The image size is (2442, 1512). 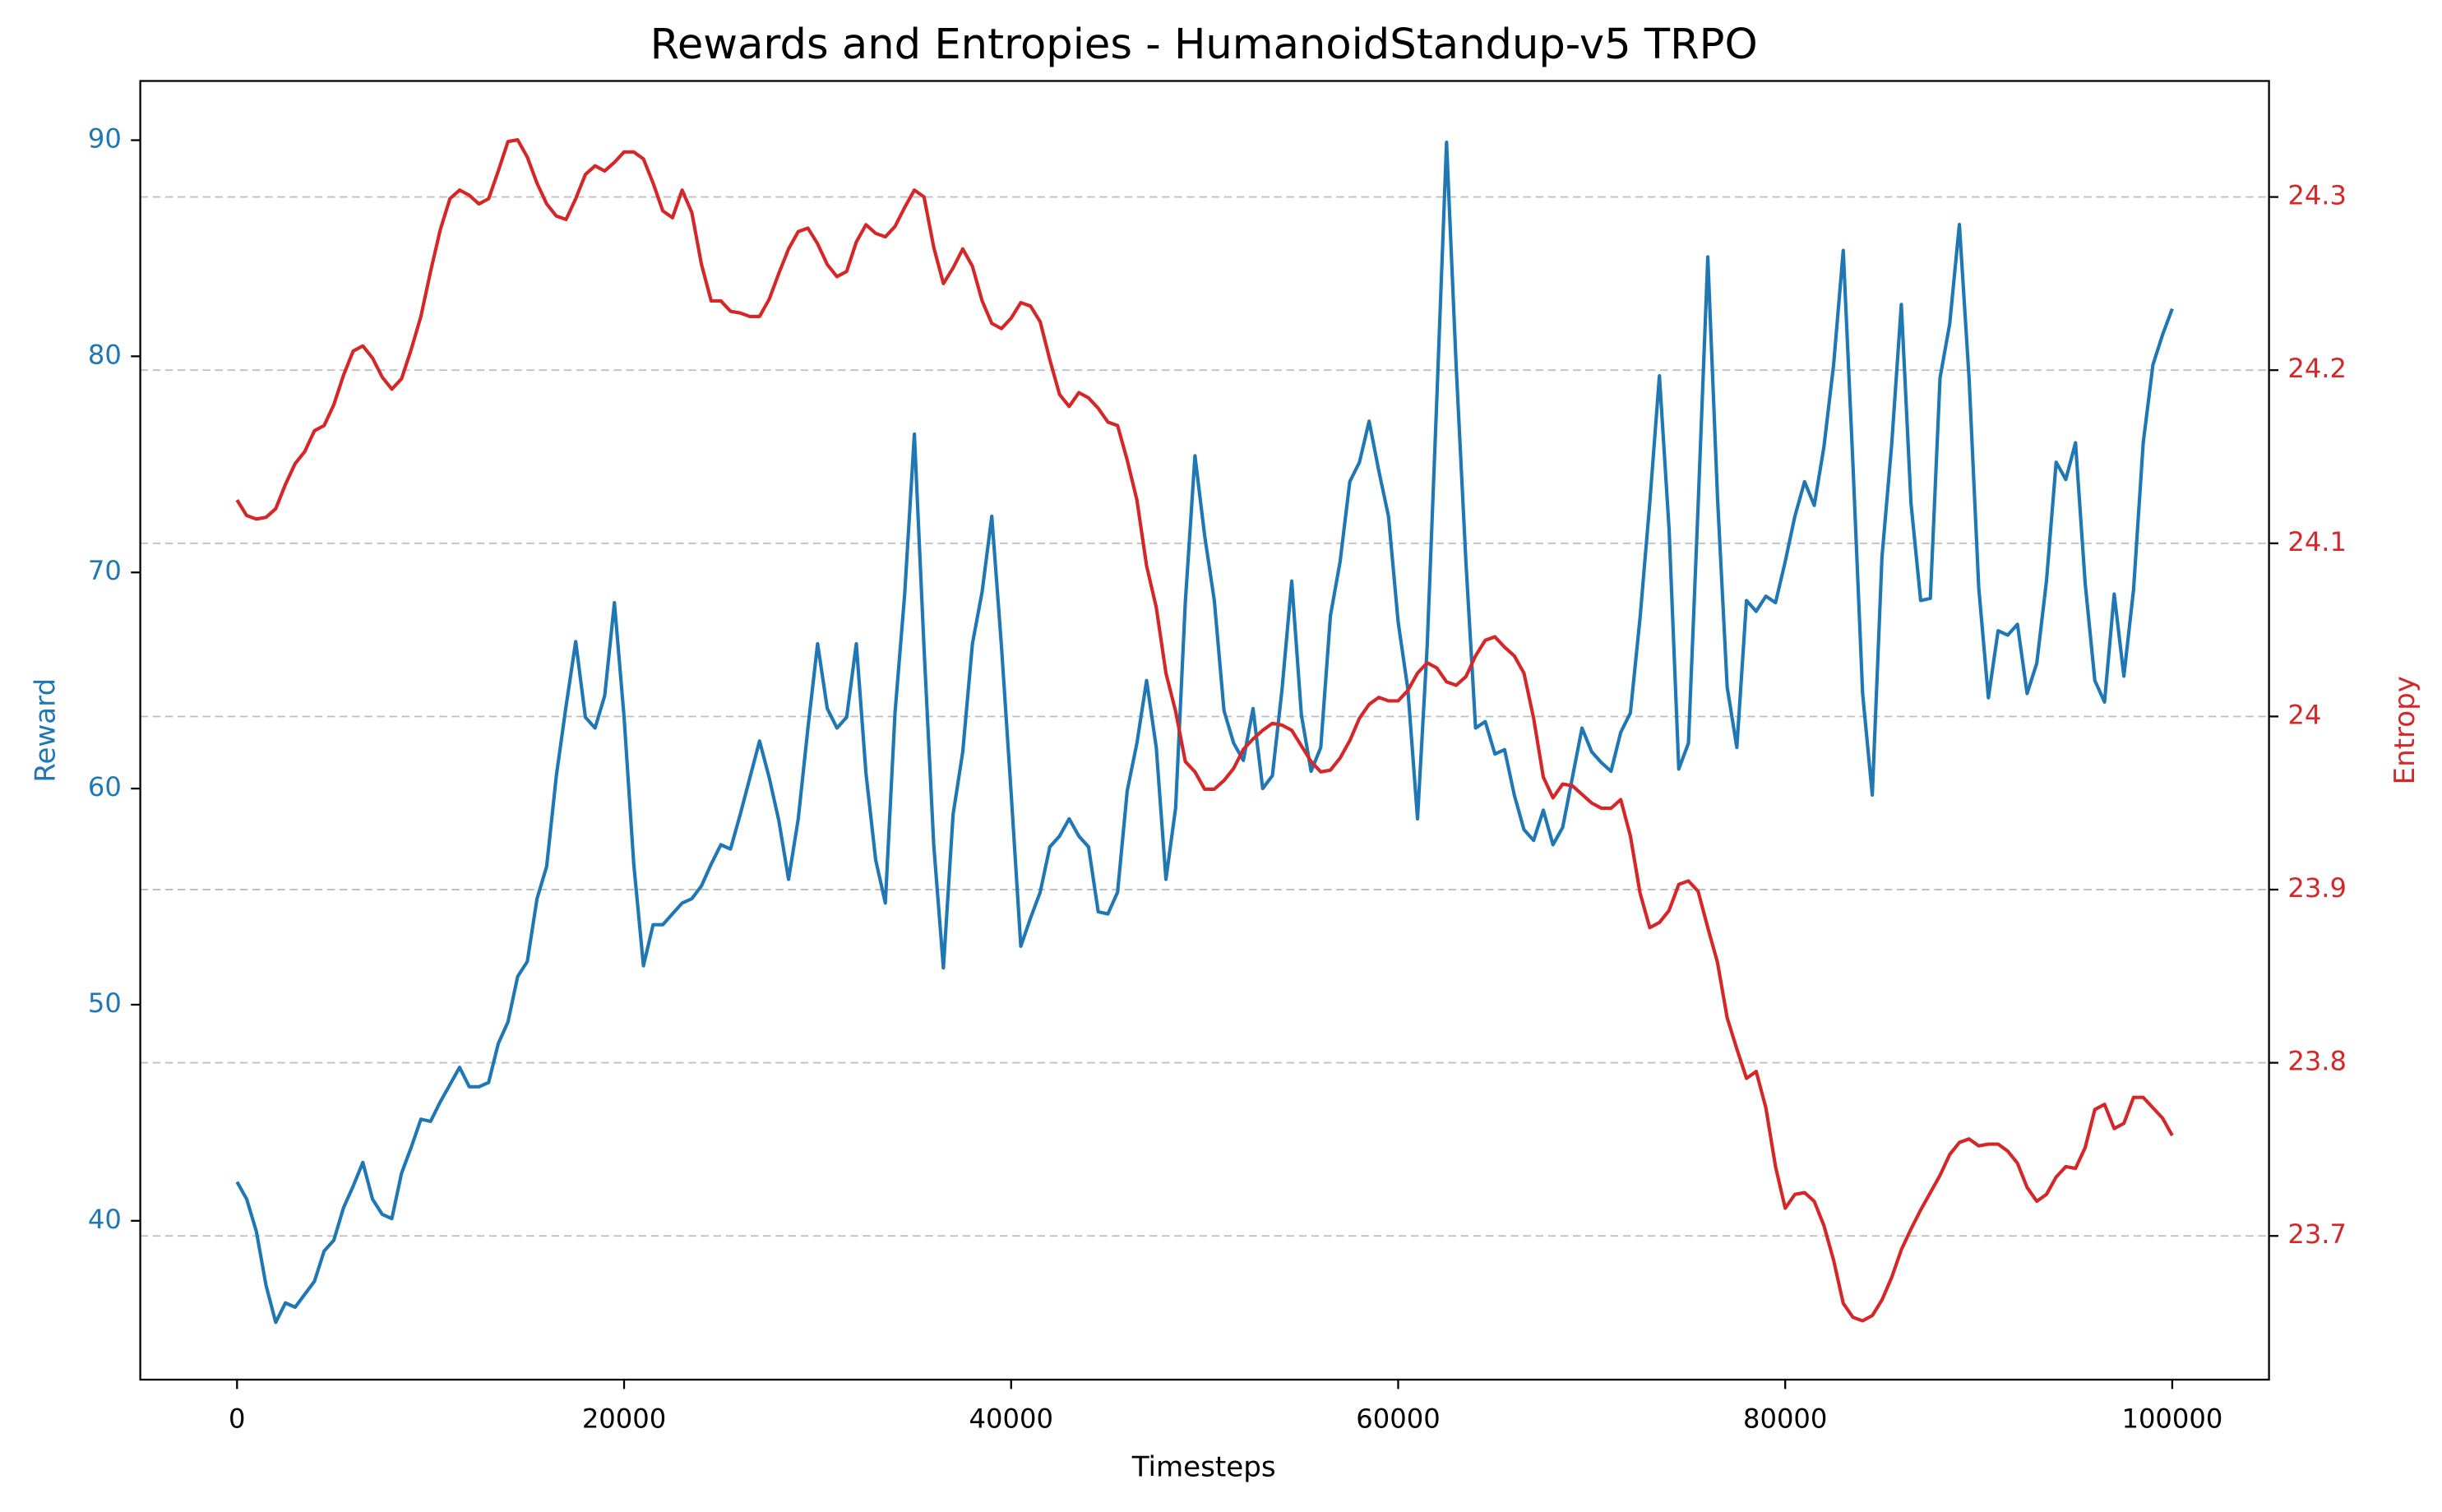 I want to click on y-tick-label: 50, so click(x=105, y=1003).